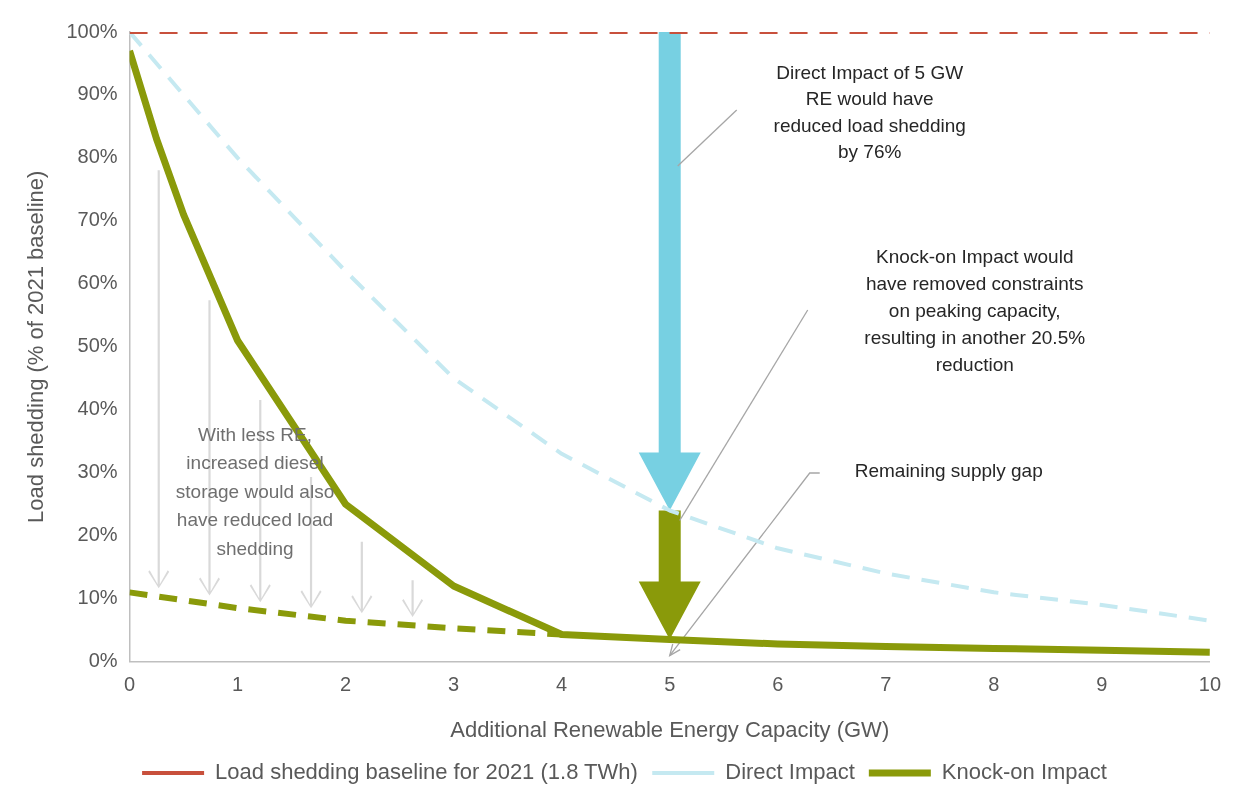 Image resolution: width=1241 pixels, height=794 pixels. I want to click on x-tick-label: 1, so click(238, 684).